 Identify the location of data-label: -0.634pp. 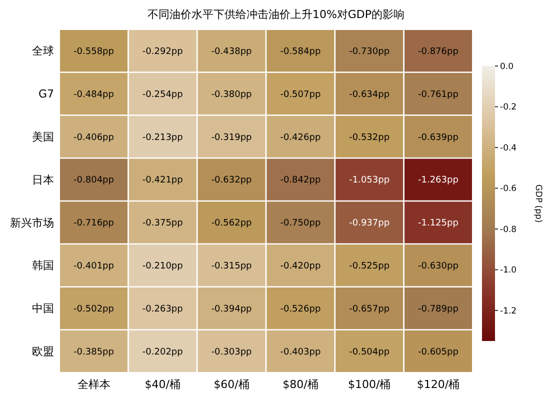
(369, 95).